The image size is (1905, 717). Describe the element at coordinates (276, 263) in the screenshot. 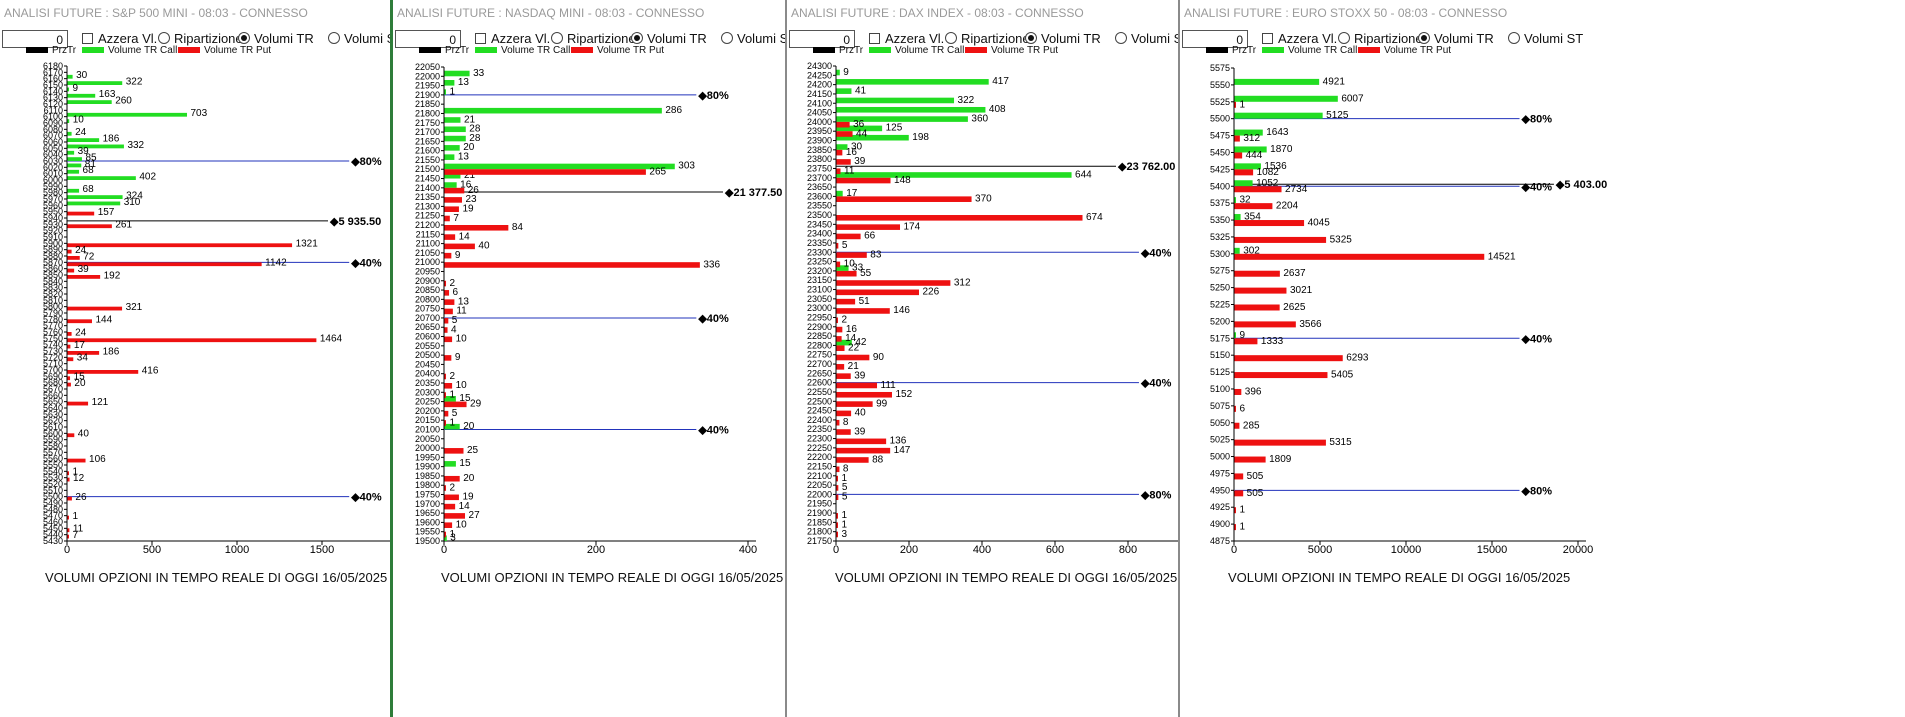

I see `put-value-label: 1142` at that location.